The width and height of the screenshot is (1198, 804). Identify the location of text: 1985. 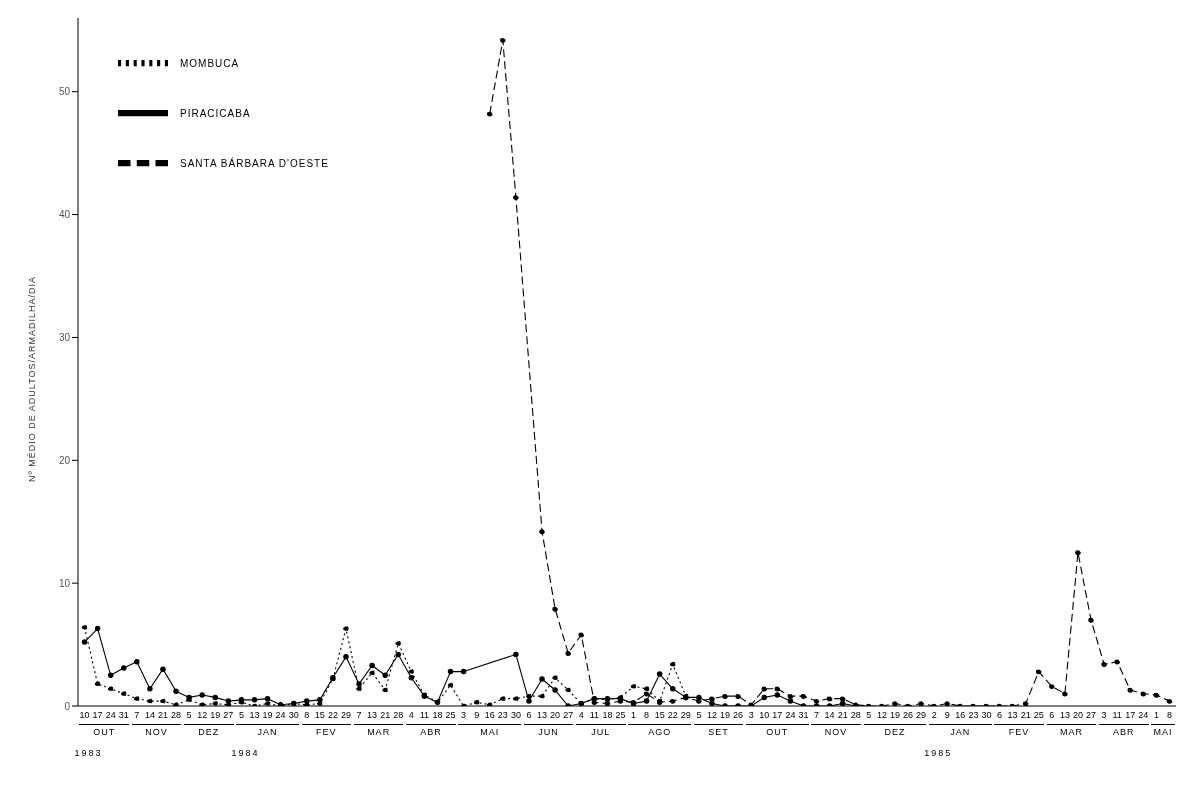
(938, 753).